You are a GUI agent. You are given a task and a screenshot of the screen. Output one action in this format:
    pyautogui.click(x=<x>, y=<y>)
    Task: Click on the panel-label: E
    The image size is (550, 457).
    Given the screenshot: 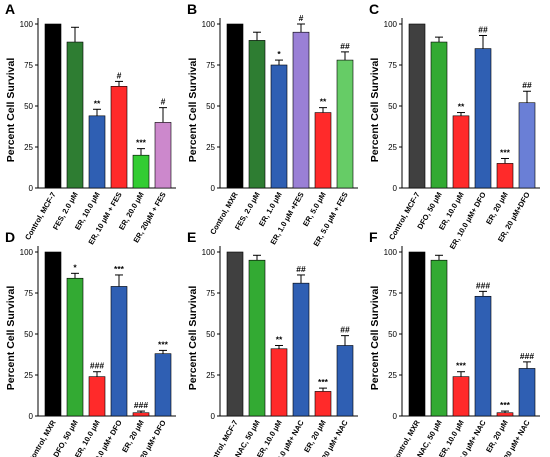 What is the action you would take?
    pyautogui.click(x=191, y=237)
    